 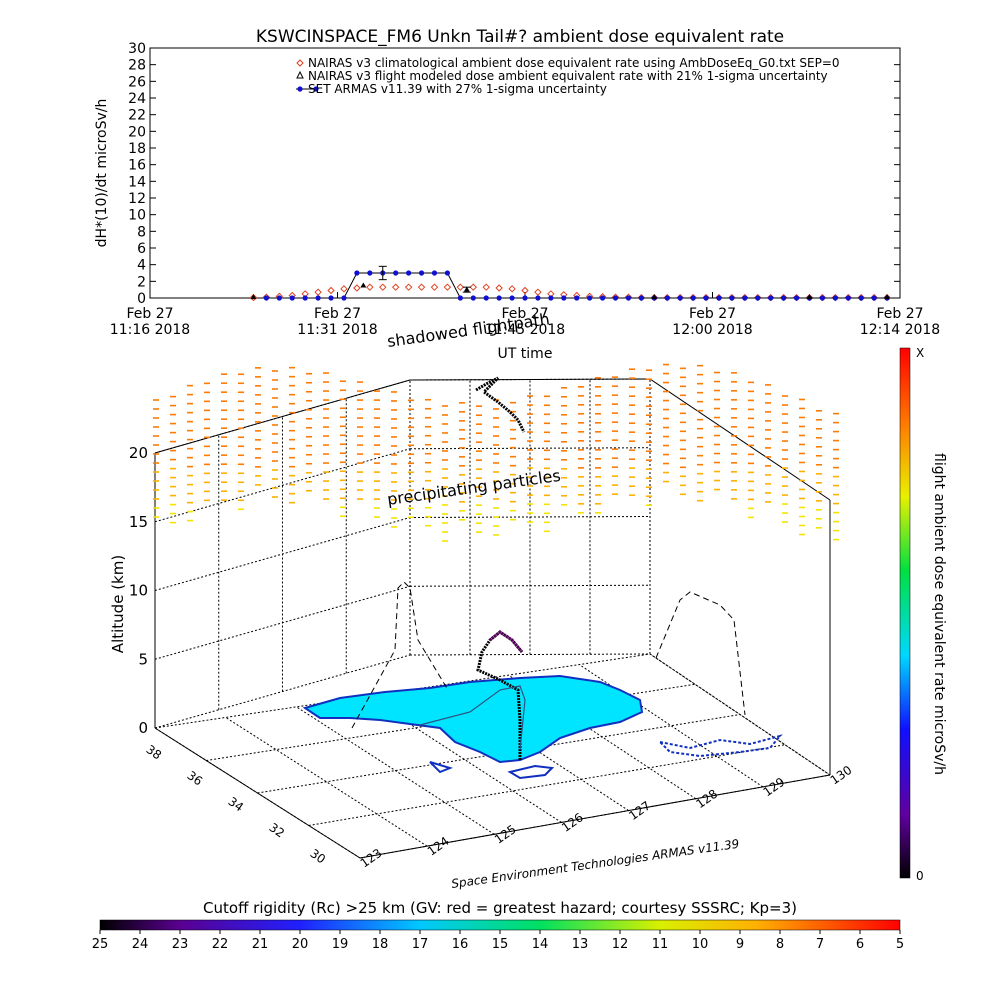 I want to click on lon-tick-label: 129, so click(x=774, y=787).